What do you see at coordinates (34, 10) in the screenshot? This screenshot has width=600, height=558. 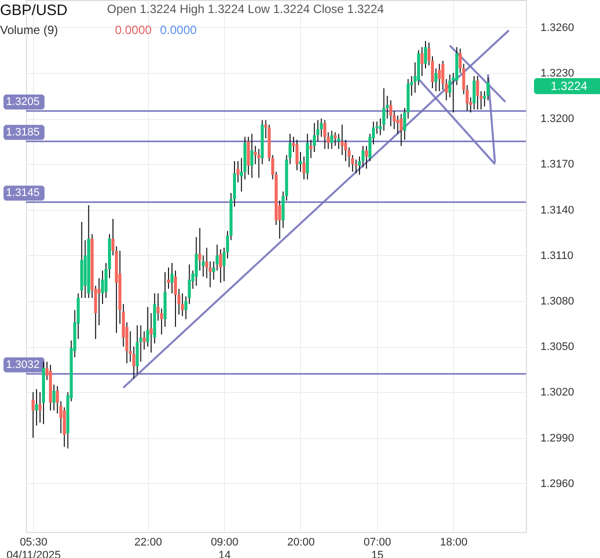 I see `chart-title: GBP/USD` at bounding box center [34, 10].